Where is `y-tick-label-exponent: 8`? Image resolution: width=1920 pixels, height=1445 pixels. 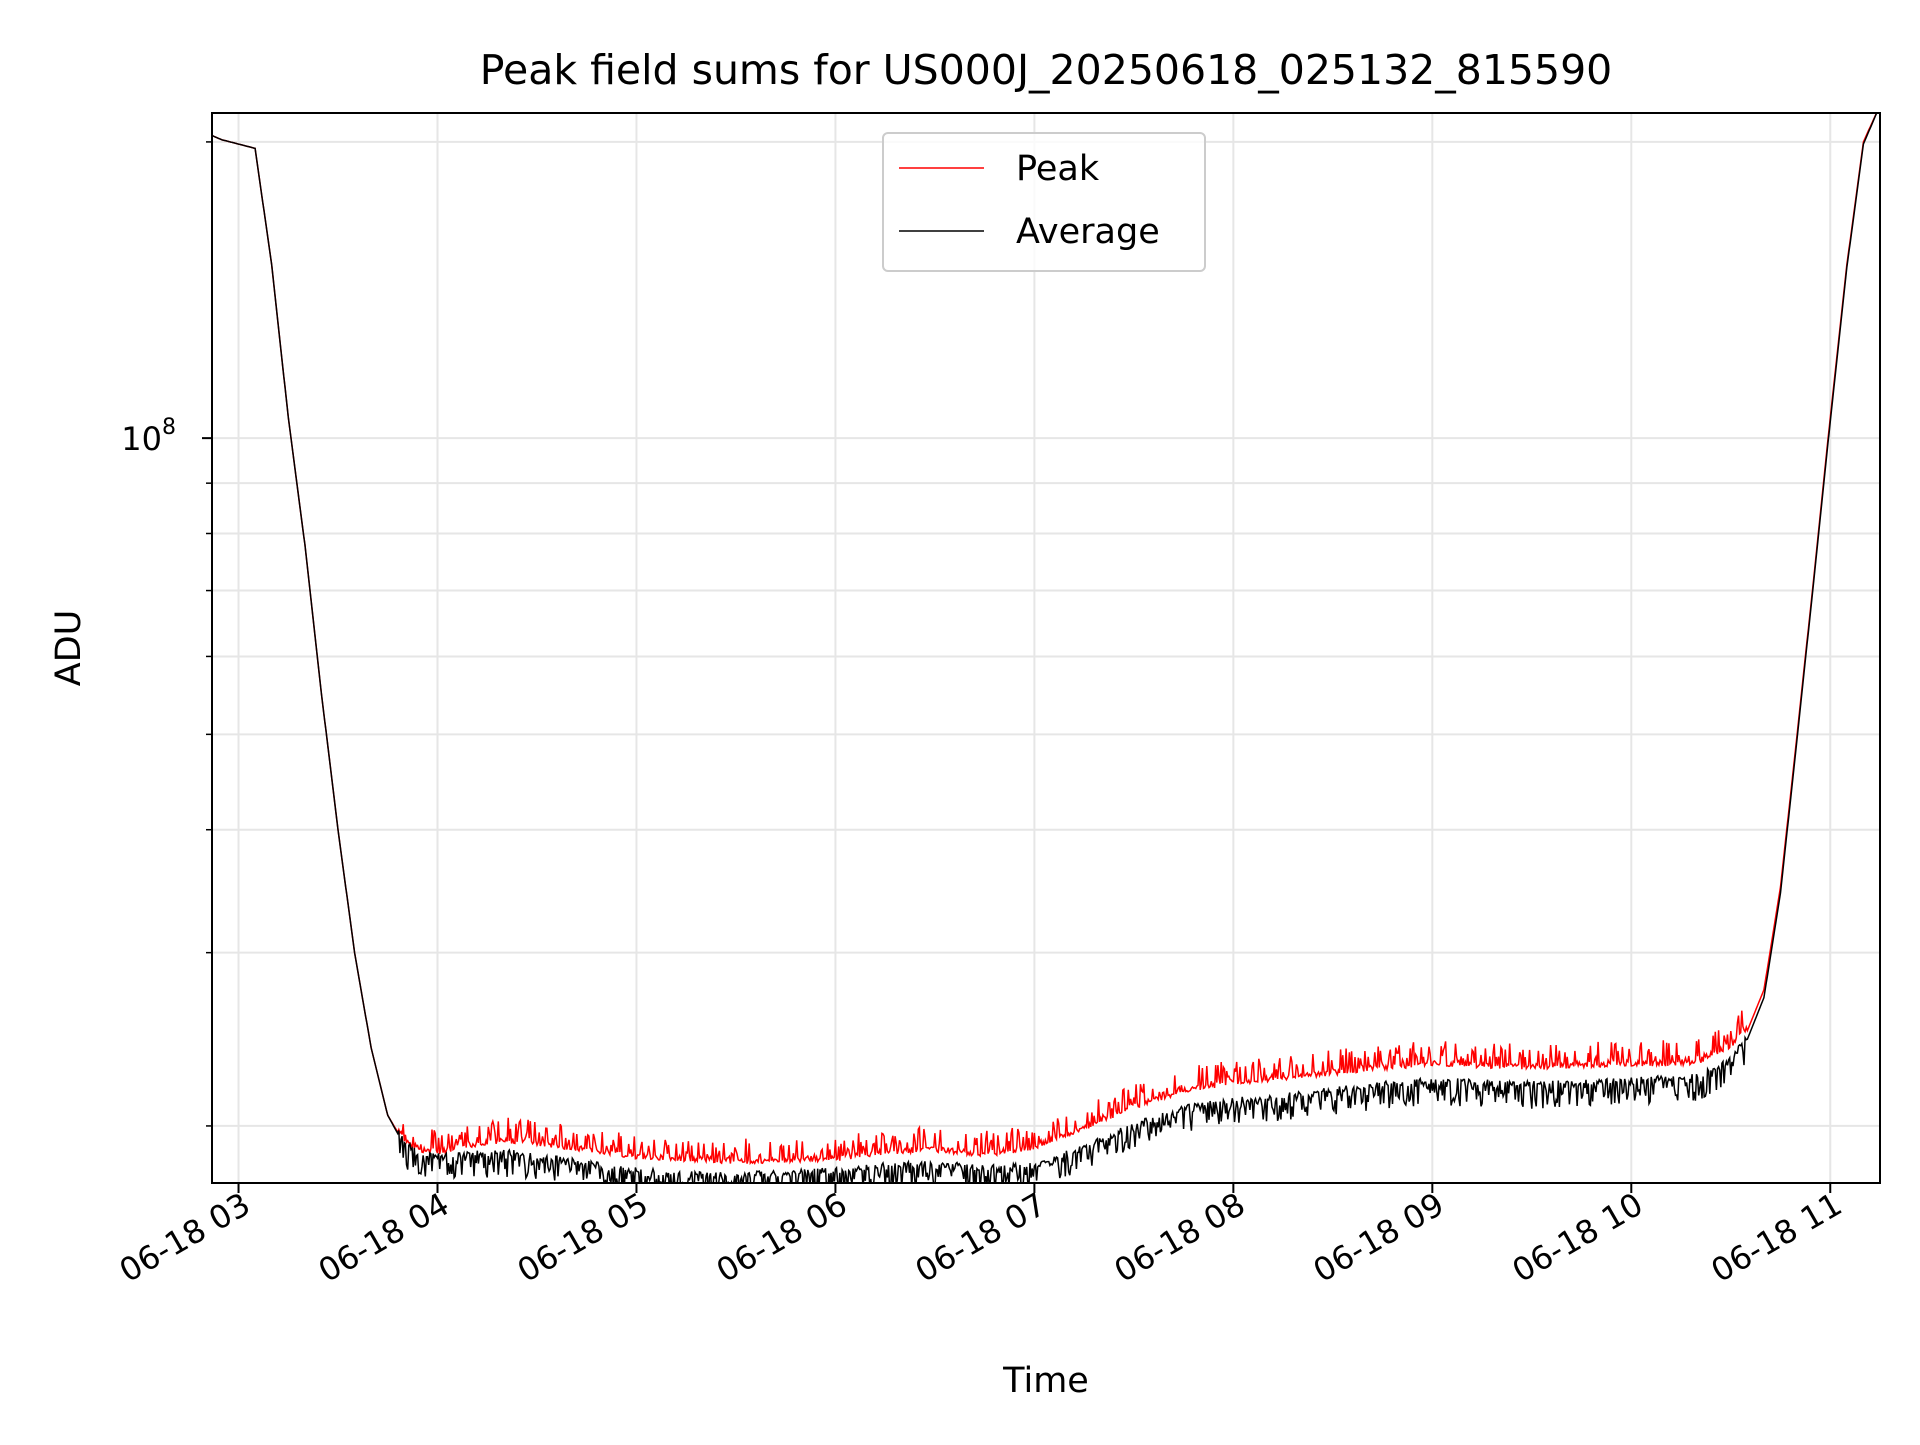
y-tick-label-exponent: 8 is located at coordinates (169, 427).